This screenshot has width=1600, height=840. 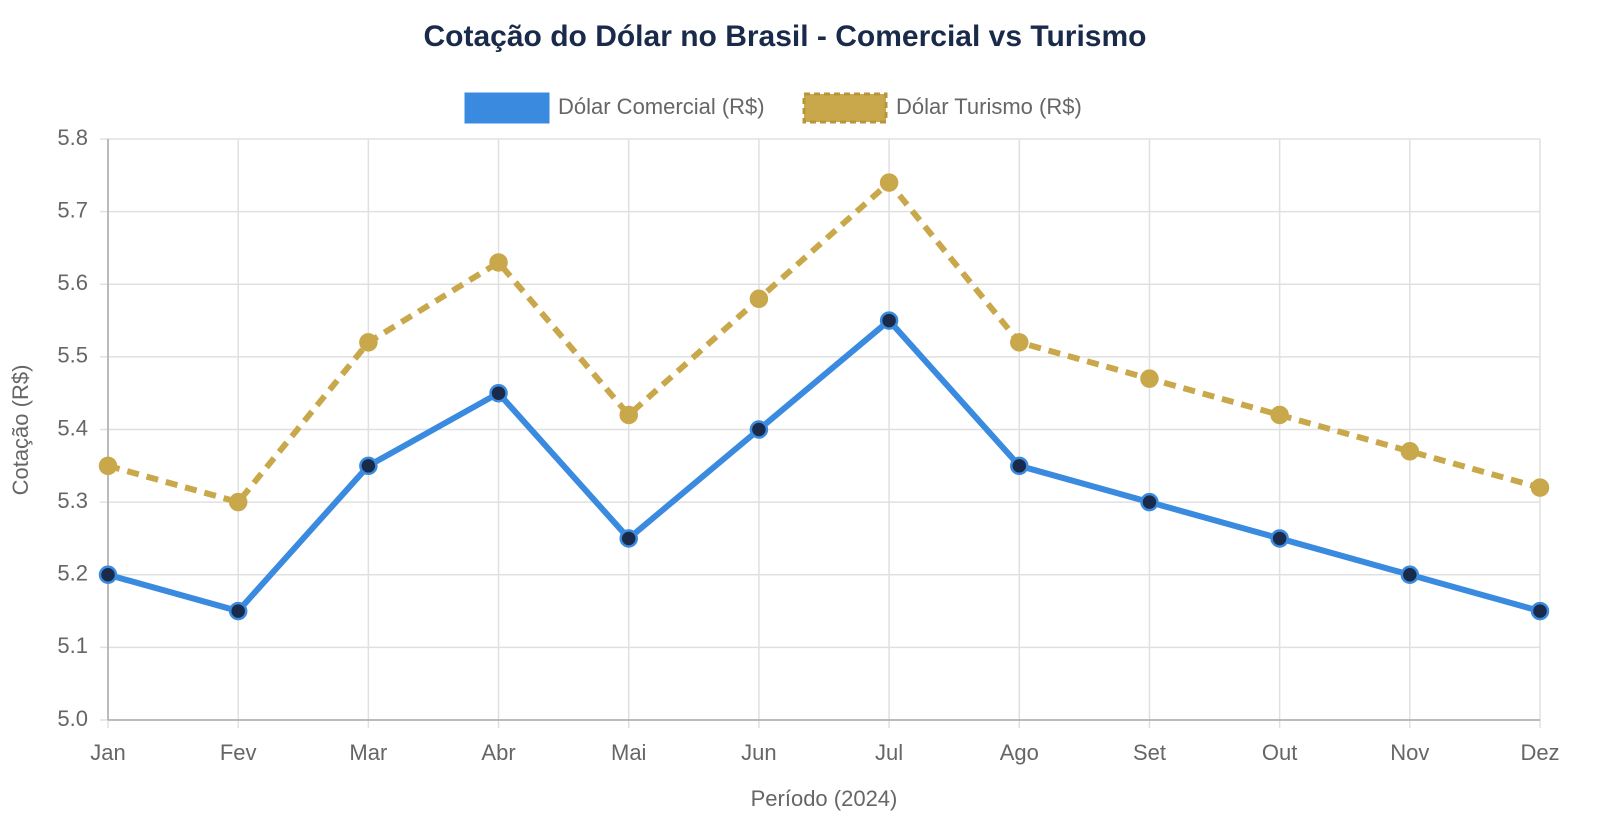 What do you see at coordinates (758, 752) in the screenshot?
I see `x-tick-label: Jun` at bounding box center [758, 752].